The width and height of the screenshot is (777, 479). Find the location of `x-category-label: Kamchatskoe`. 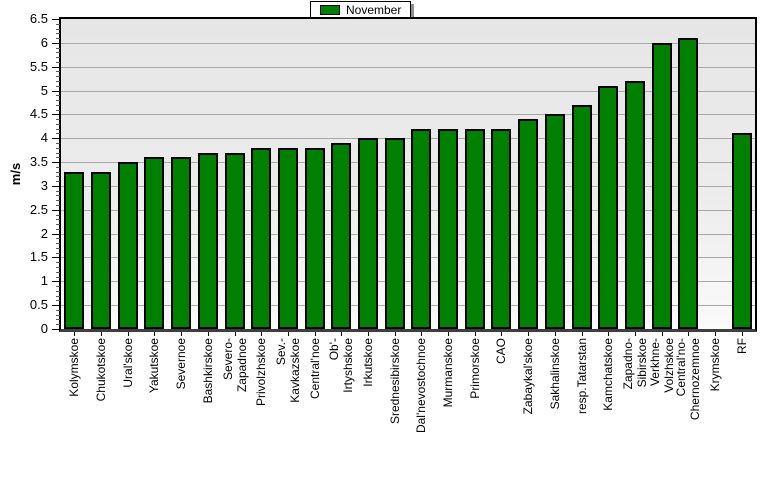

x-category-label: Kamchatskoe is located at coordinates (608, 374).